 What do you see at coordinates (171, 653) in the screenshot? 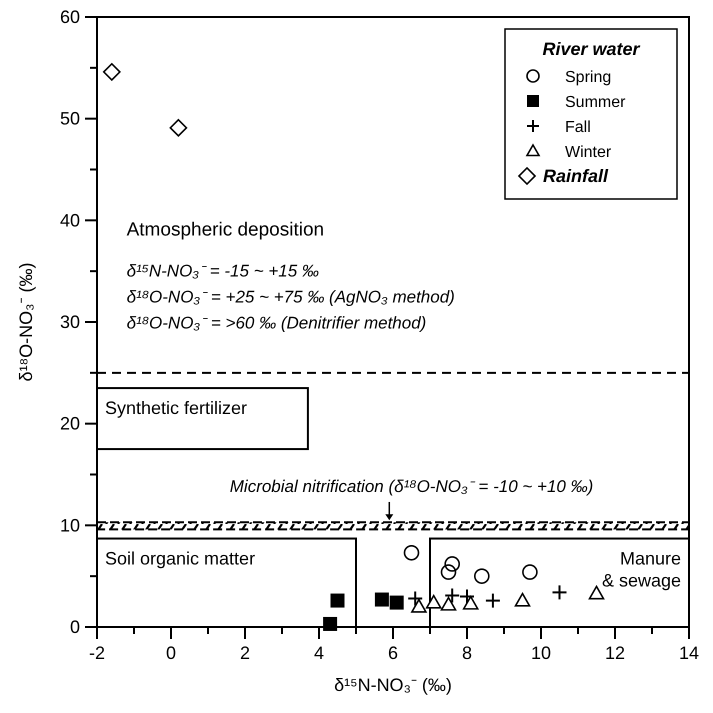
I see `x-tick-label: 0` at bounding box center [171, 653].